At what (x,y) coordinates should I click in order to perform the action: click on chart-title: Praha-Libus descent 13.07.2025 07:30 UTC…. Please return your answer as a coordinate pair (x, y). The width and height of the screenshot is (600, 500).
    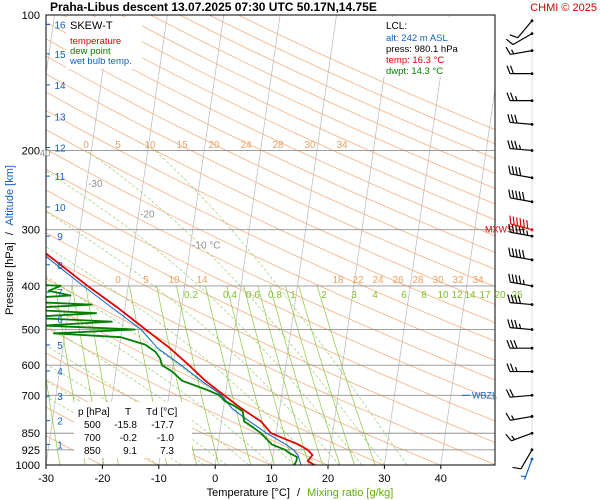
    Looking at the image, I should click on (213, 7).